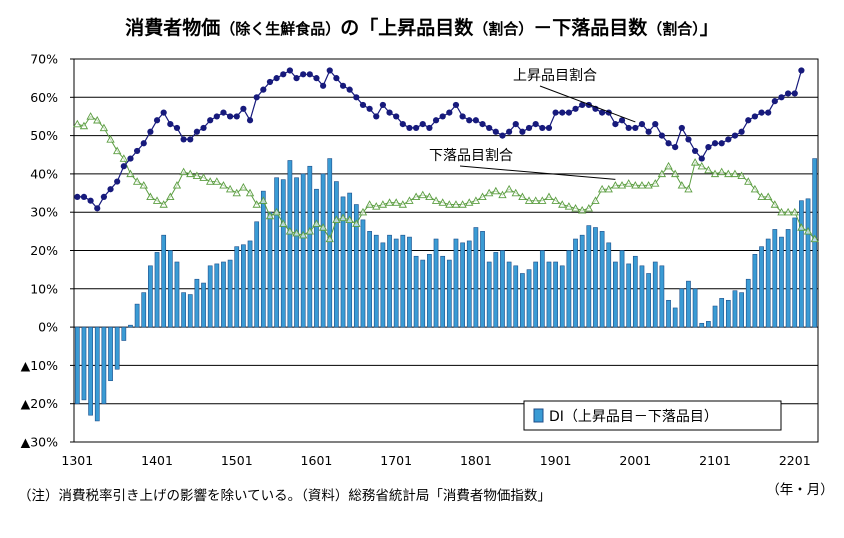 The image size is (844, 538). I want to click on y-tick-label: 0%, so click(48, 327).